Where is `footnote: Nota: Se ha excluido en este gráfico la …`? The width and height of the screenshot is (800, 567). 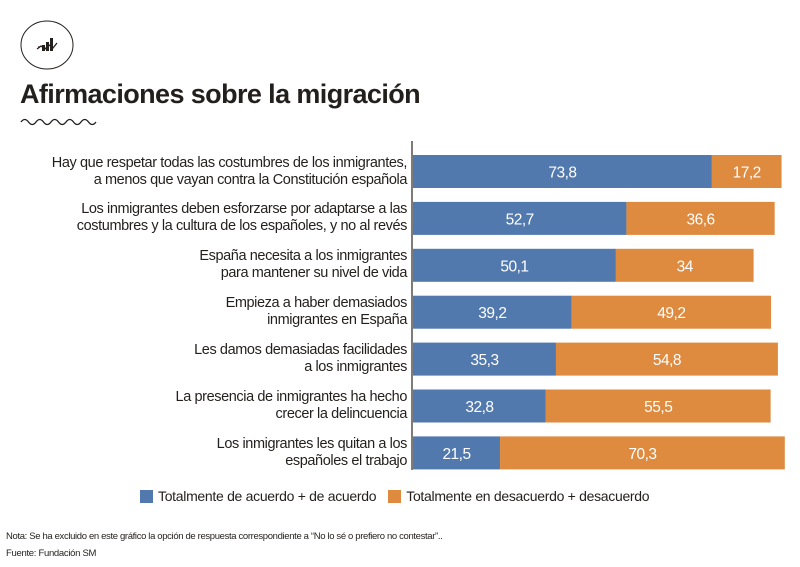
footnote: Nota: Se ha excluido en este gráfico la … is located at coordinates (224, 536).